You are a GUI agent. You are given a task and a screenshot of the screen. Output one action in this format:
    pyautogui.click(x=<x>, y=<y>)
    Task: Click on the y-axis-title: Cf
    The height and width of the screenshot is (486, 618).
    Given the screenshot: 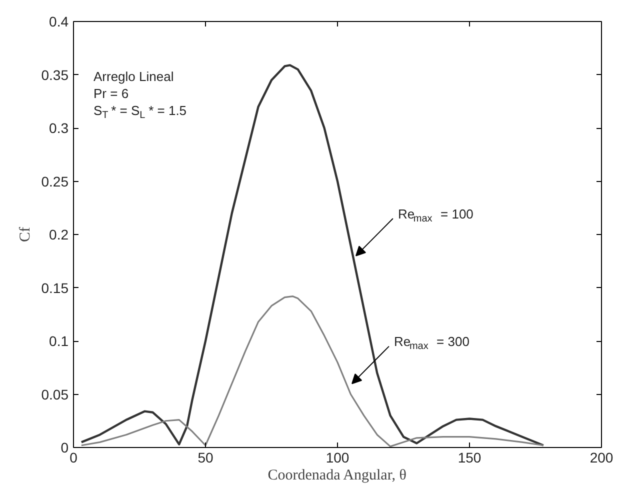 What is the action you would take?
    pyautogui.click(x=25, y=234)
    